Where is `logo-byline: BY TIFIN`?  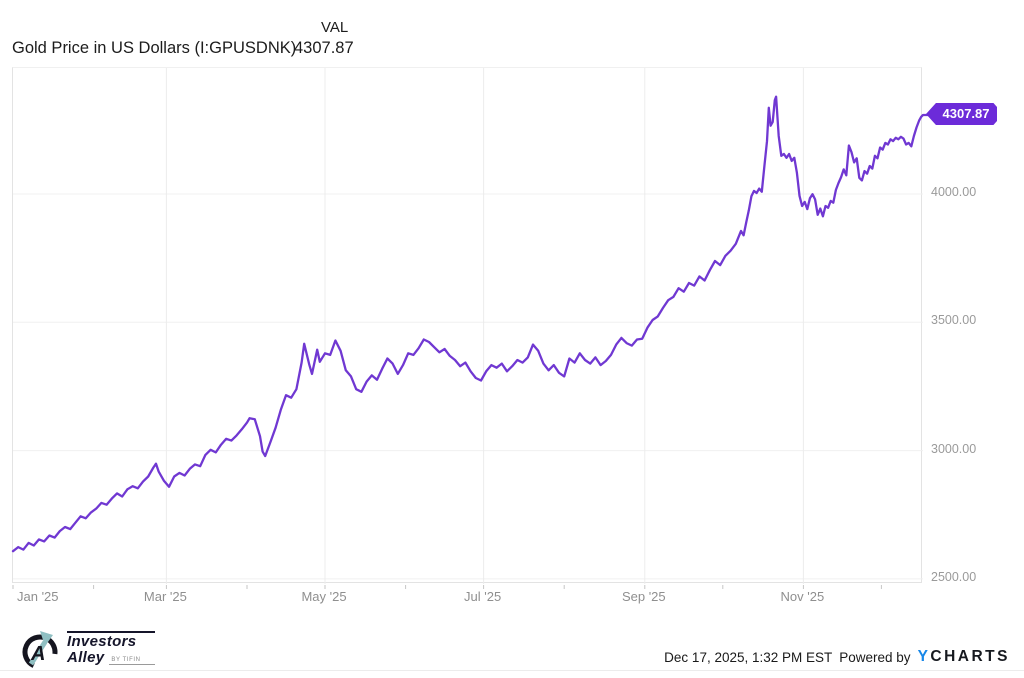
logo-byline: BY TIFIN is located at coordinates (132, 661).